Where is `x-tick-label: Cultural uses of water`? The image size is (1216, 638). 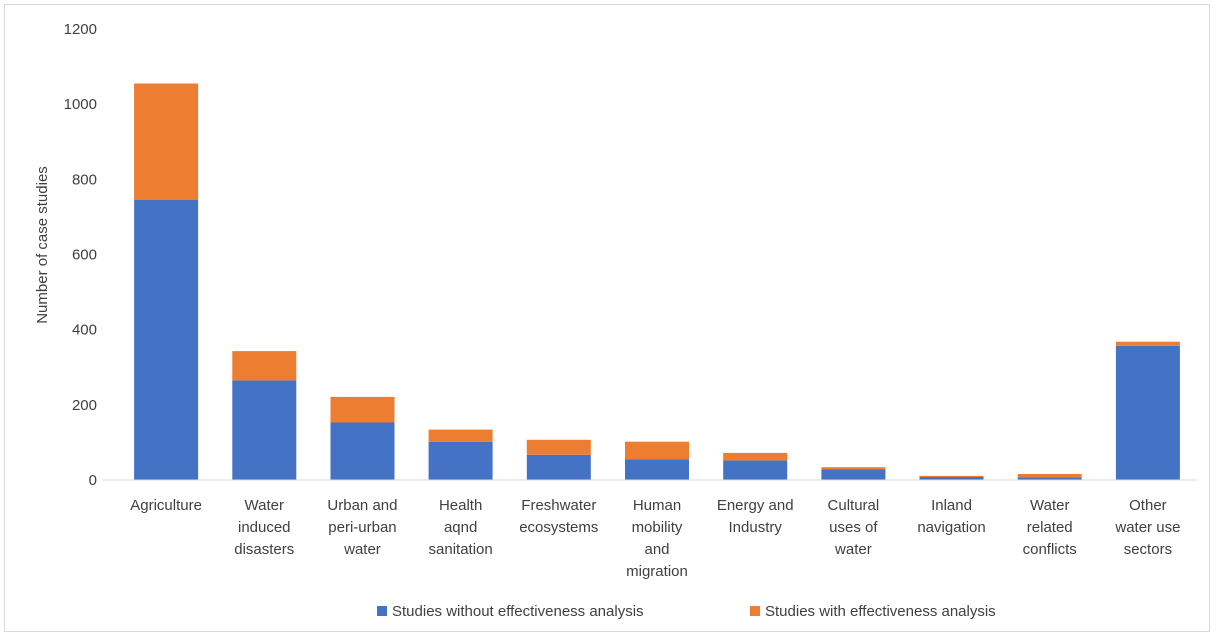
x-tick-label: Cultural uses of water is located at coordinates (854, 527).